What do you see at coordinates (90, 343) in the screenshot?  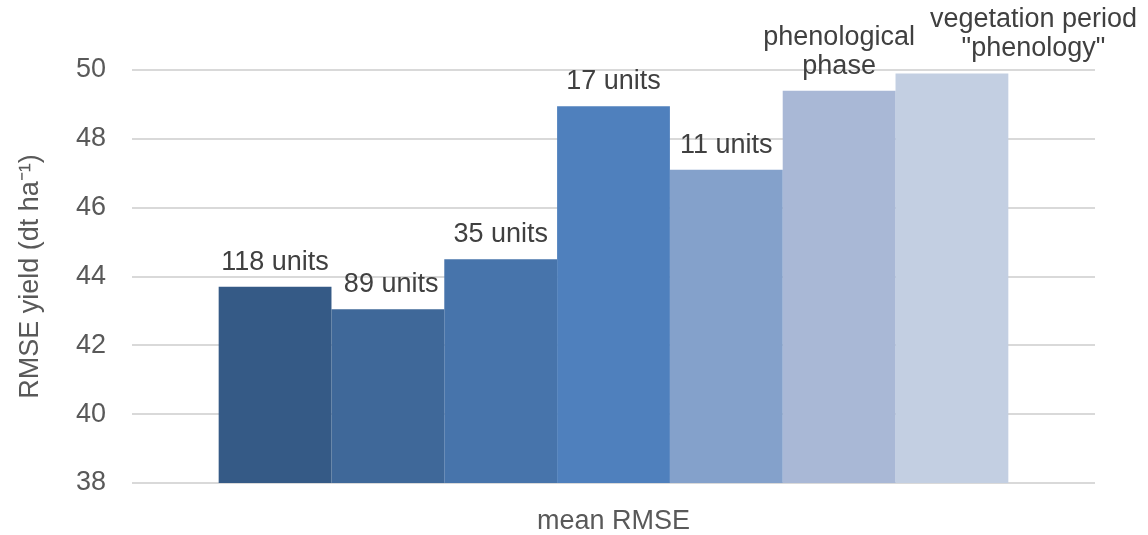 I see `y-tick-label: 42` at bounding box center [90, 343].